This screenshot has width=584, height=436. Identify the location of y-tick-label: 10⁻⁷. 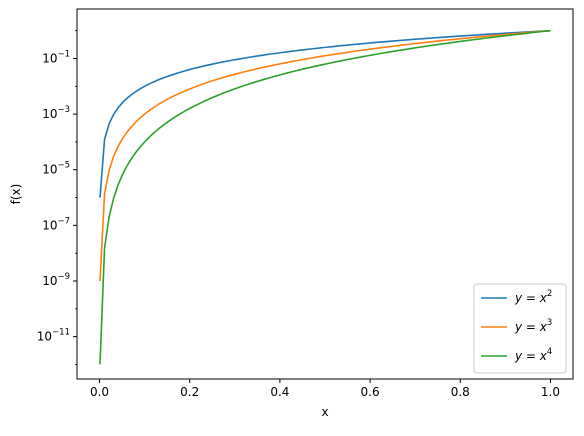
(56, 224).